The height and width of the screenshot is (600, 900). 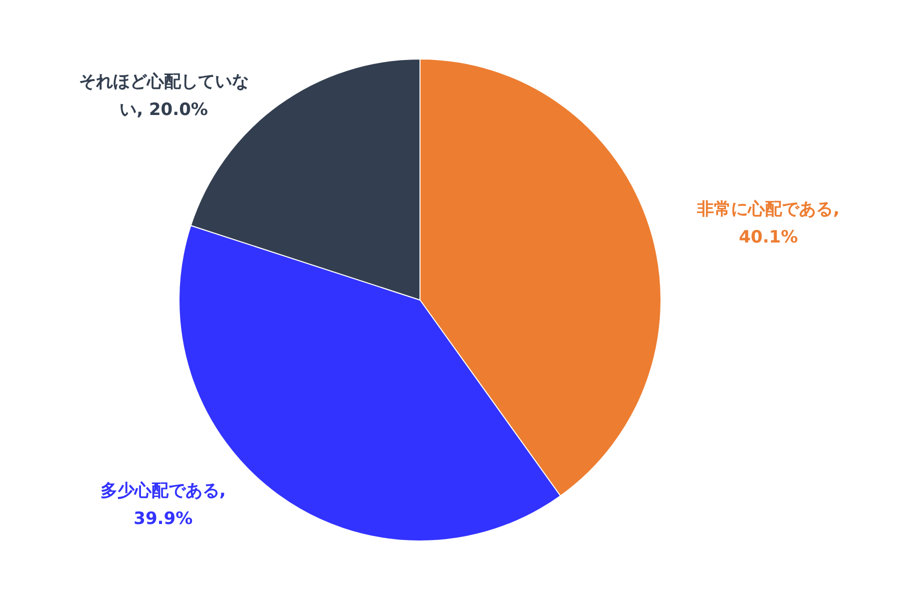 I want to click on slice-label: それほど心配していない, 20.0%, so click(x=163, y=96).